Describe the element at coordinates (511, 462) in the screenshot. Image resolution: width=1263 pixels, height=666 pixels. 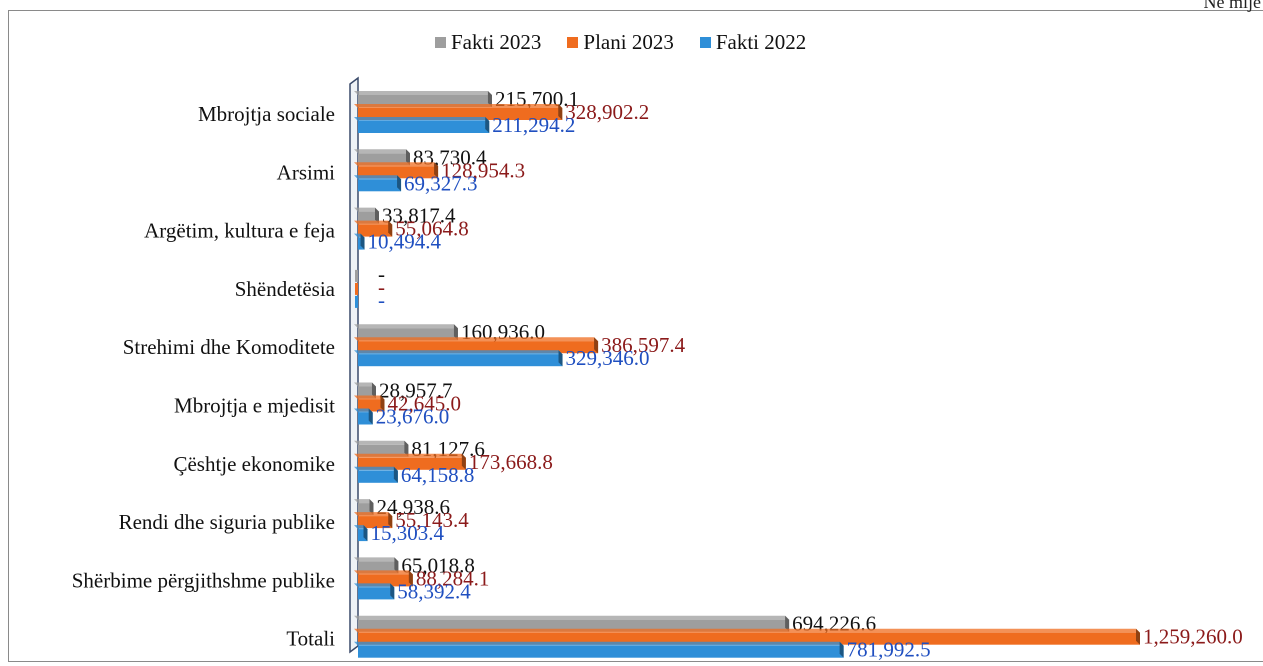
I see `data-label-plani-2023-6: 173,668.8` at that location.